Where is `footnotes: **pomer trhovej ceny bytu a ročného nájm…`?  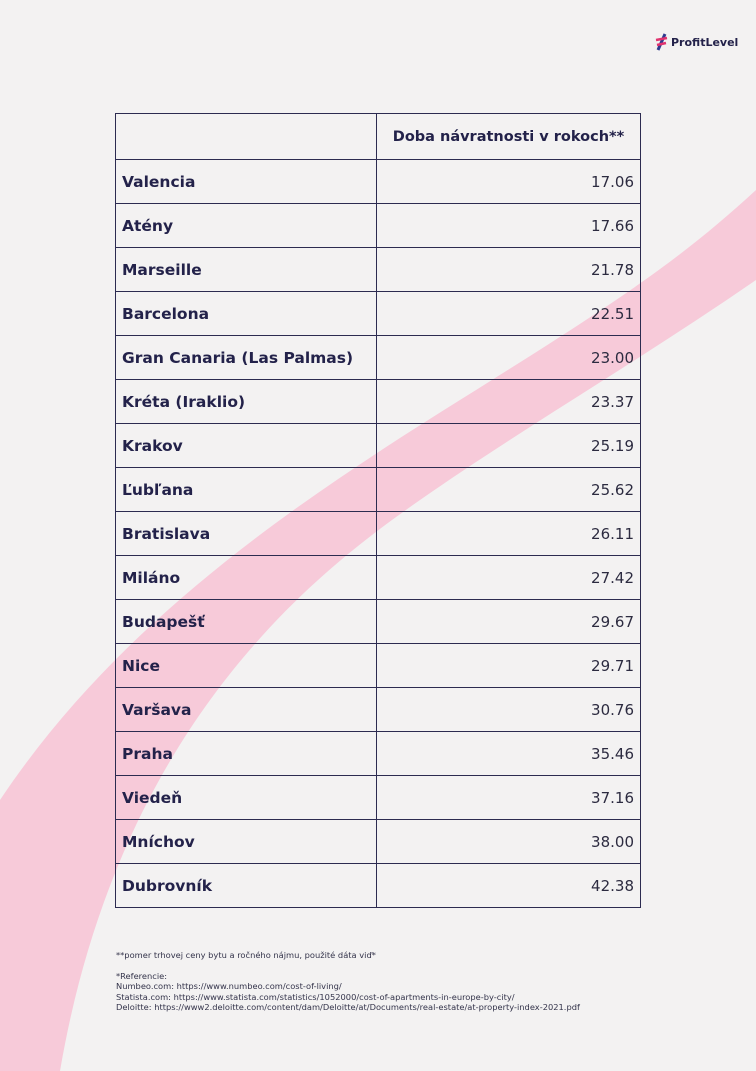
footnotes: **pomer trhovej ceny bytu a ročného nájm… is located at coordinates (348, 981).